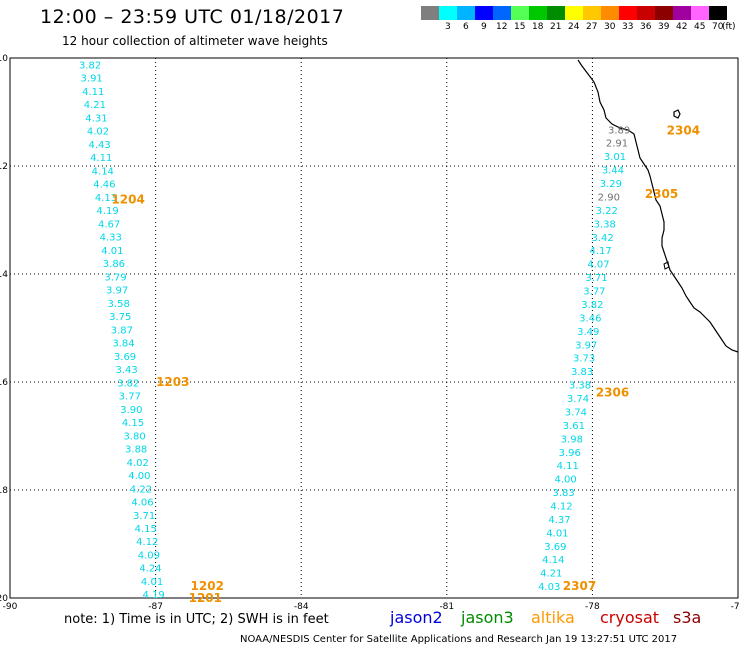 The image size is (740, 650). Describe the element at coordinates (114, 264) in the screenshot. I see `swh-value: 3.86` at that location.